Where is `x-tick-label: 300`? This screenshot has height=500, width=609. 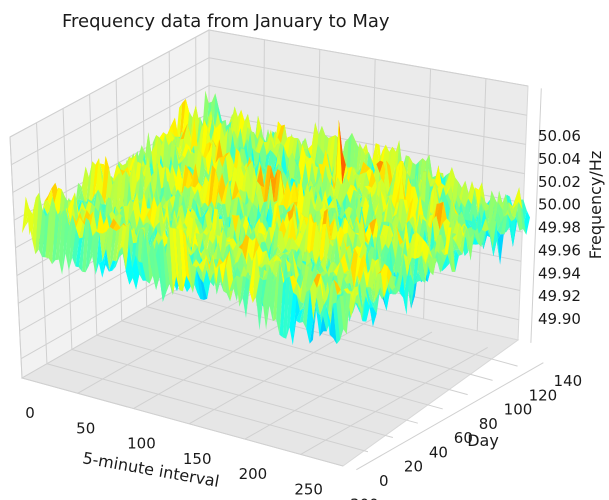 x-tick-label: 300 is located at coordinates (364, 498).